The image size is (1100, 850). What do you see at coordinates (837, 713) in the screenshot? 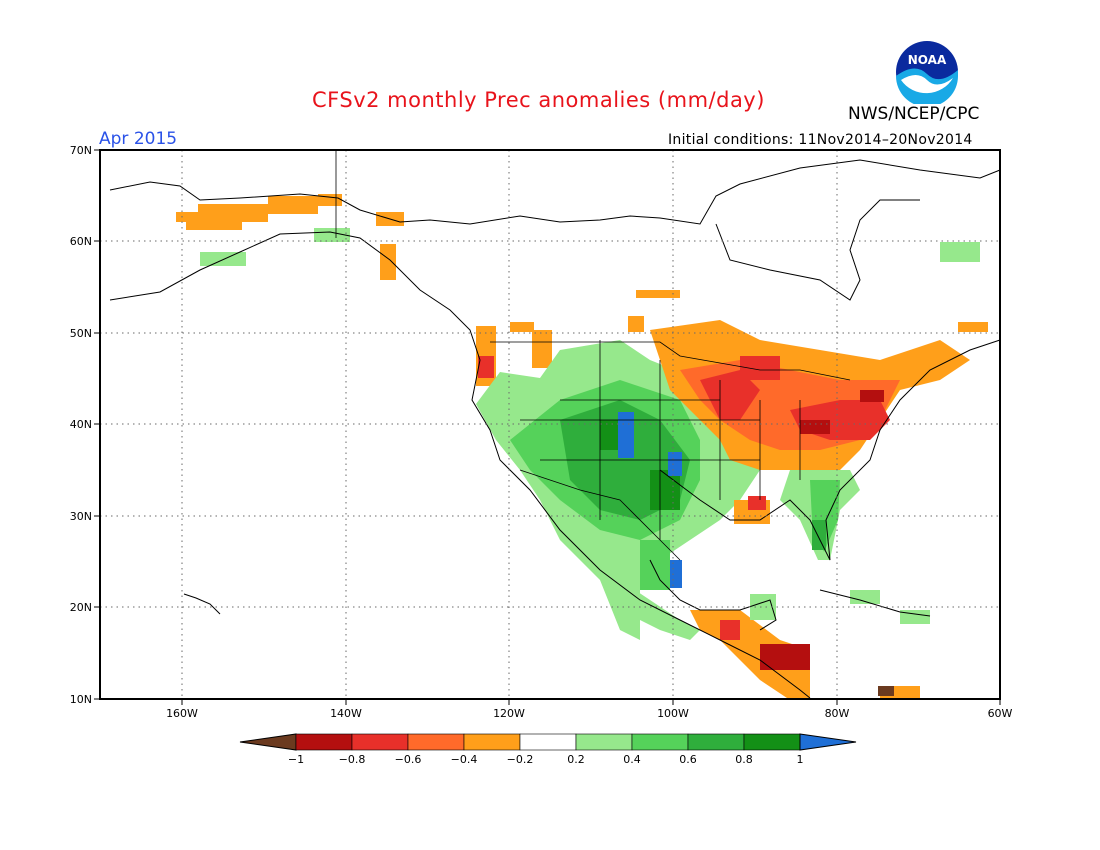
I see `lon-label: 80W` at bounding box center [837, 713].